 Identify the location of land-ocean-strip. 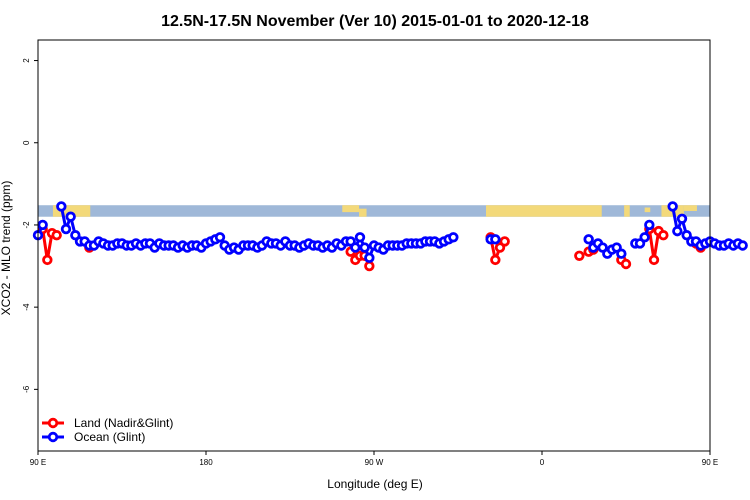
(374, 211).